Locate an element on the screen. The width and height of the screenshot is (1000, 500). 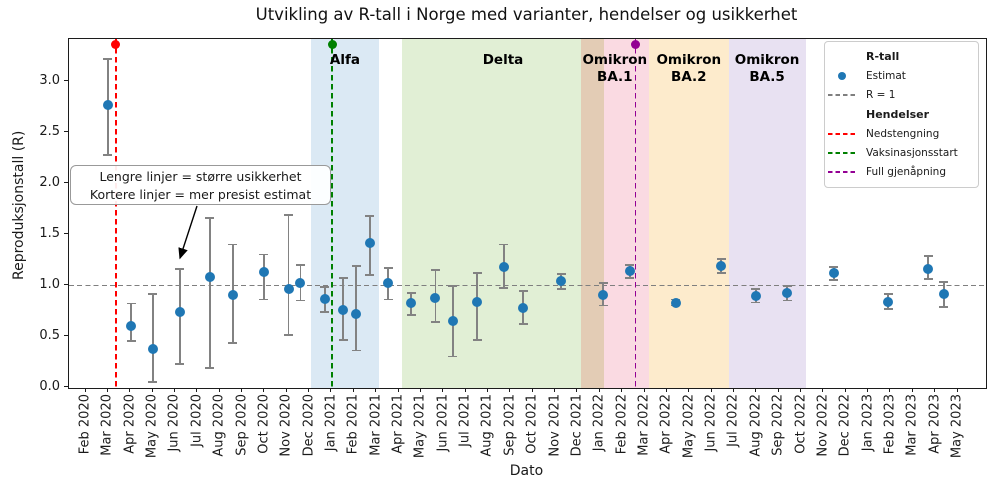
x-tick-label: Feb 2022 is located at coordinates (622, 424).